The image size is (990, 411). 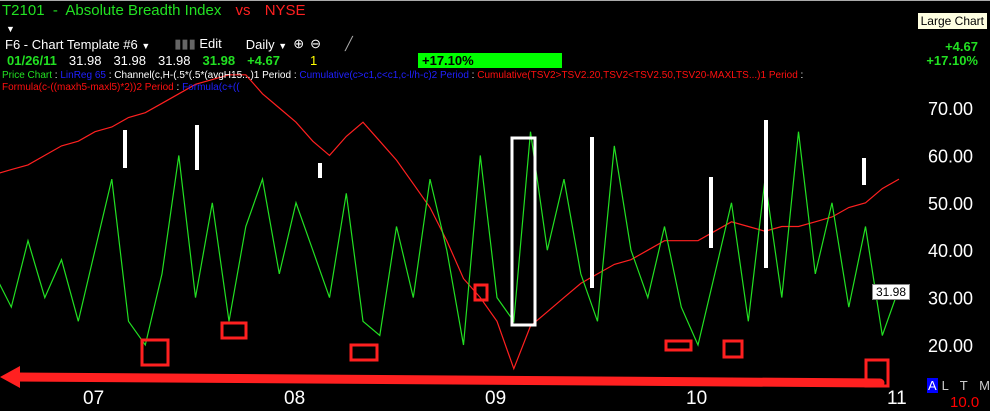 What do you see at coordinates (219, 60) in the screenshot?
I see `quote-close: 31.98` at bounding box center [219, 60].